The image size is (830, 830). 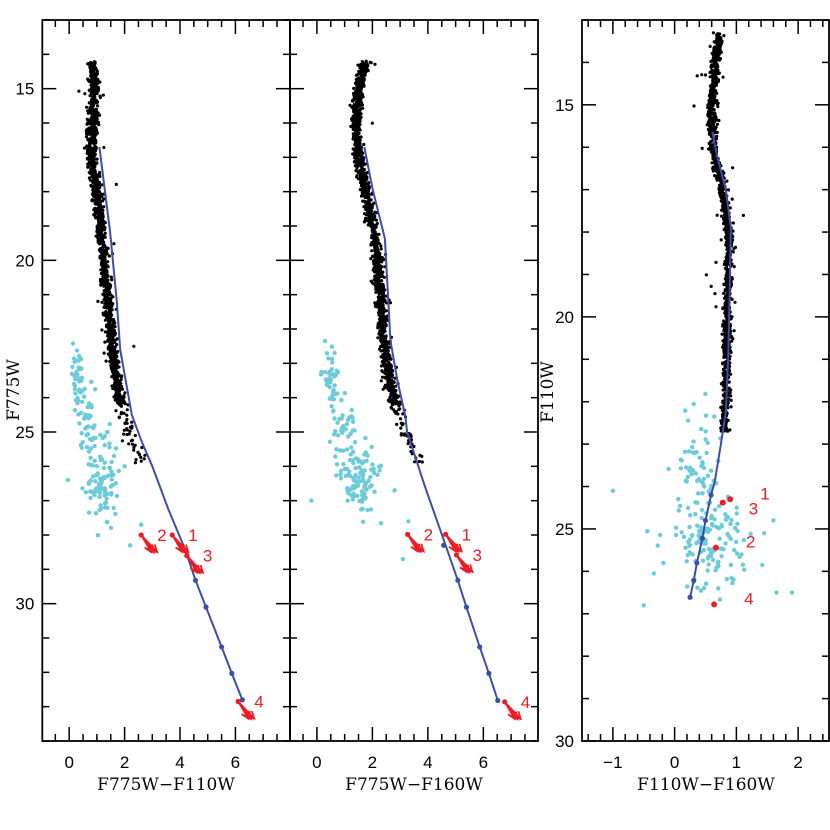 I want to click on star-point, so click(x=172, y=535).